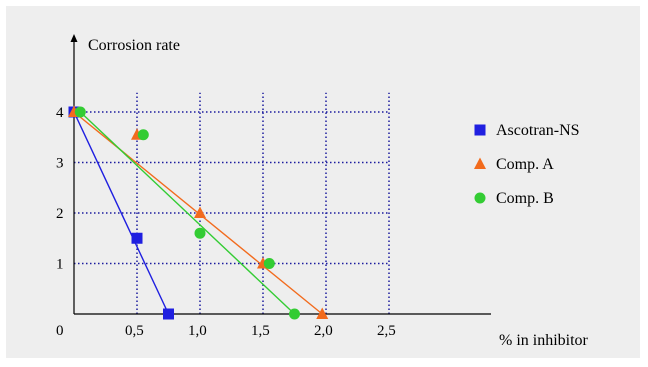 The width and height of the screenshot is (648, 367). I want to click on x-tick-label: 0,5, so click(134, 331).